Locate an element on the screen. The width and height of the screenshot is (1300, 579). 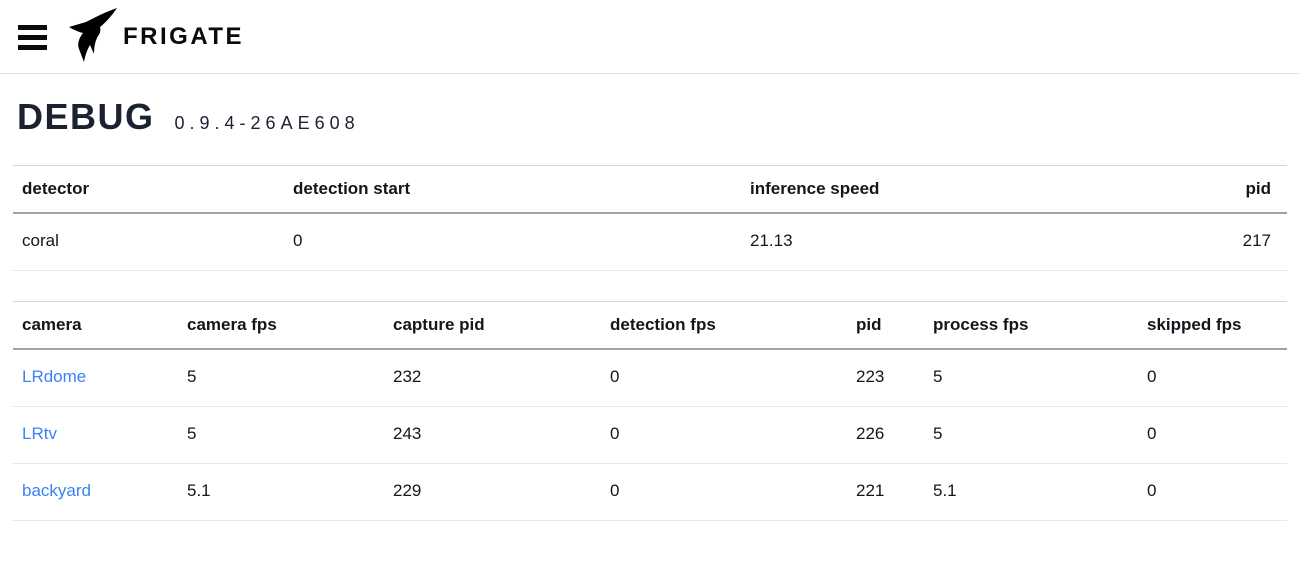
column-header-capture-pid: capture pid is located at coordinates (492, 325).